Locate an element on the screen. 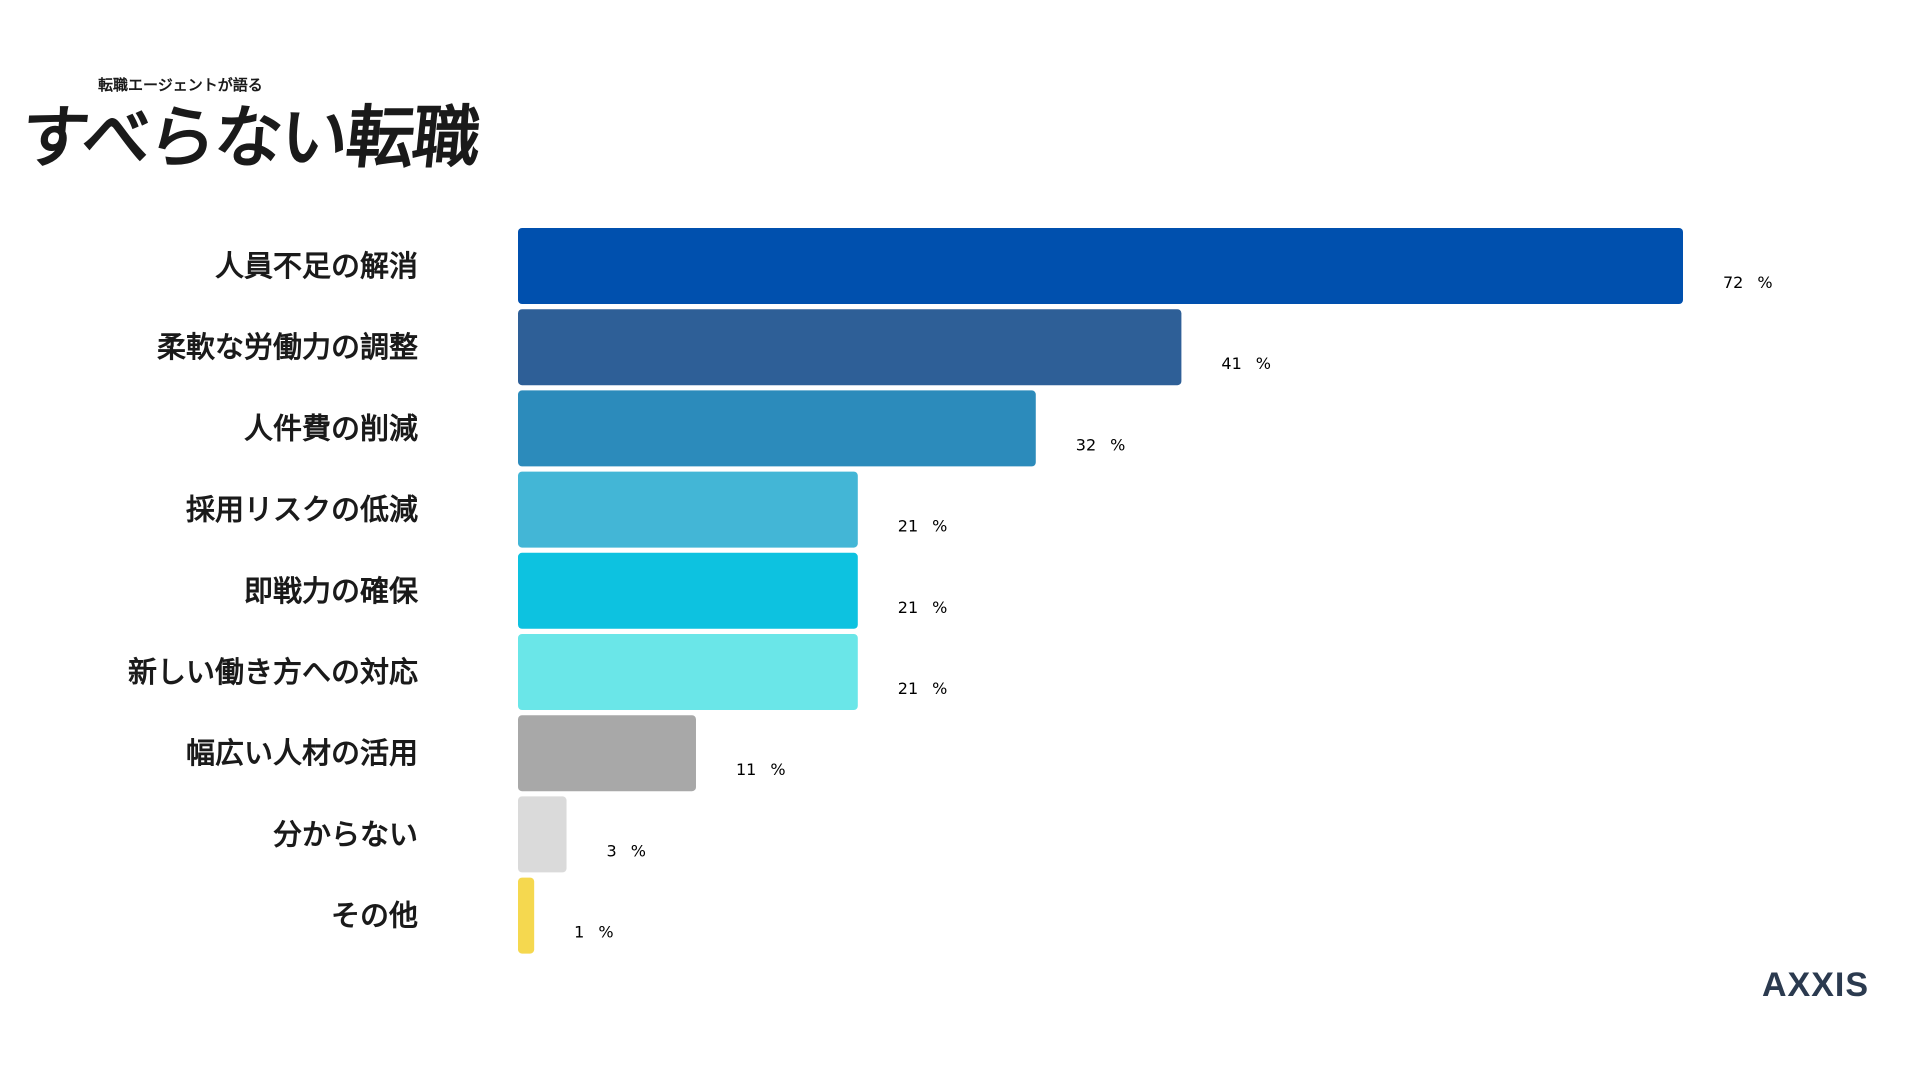 The height and width of the screenshot is (1080, 1920). value-unit-7: % is located at coordinates (777, 769).